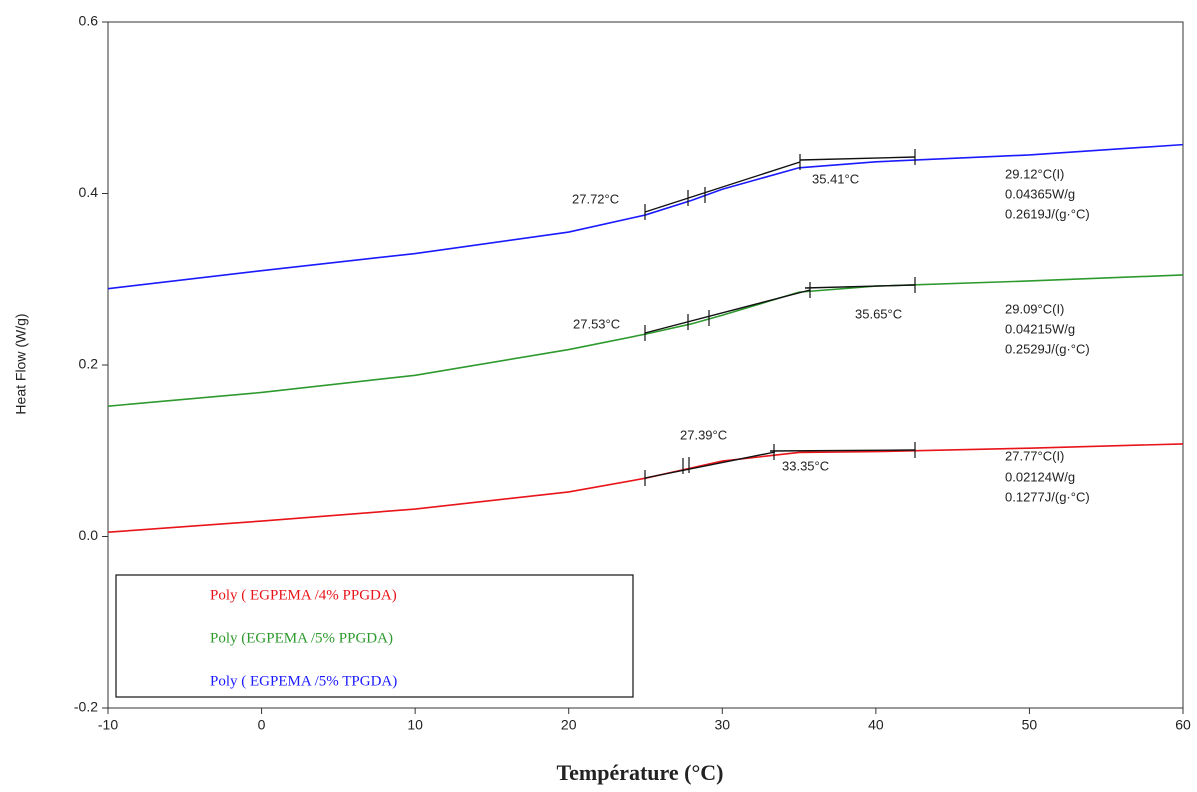 The image size is (1197, 792). Describe the element at coordinates (876, 725) in the screenshot. I see `x-tick-label: 40` at that location.